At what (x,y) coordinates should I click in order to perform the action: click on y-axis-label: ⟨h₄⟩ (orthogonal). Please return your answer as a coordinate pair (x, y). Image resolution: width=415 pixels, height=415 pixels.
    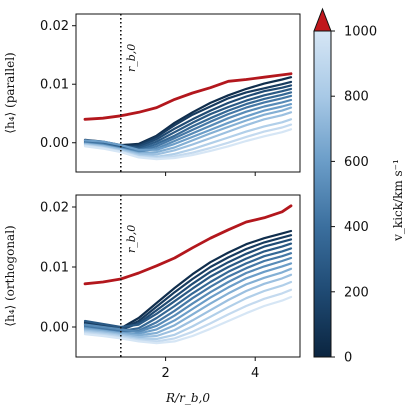
    Looking at the image, I should click on (10, 275).